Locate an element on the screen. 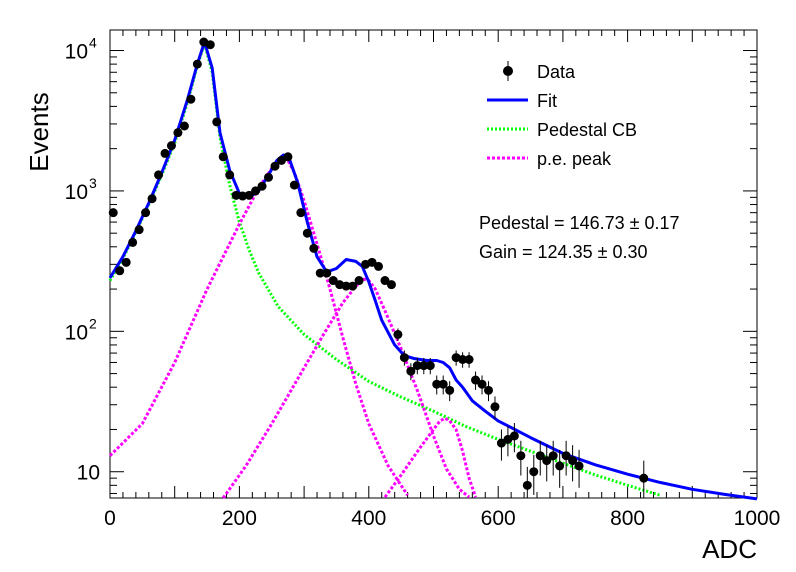 The height and width of the screenshot is (572, 796). legend: Data Fit Pedestal CB p.e. peak is located at coordinates (562, 115).